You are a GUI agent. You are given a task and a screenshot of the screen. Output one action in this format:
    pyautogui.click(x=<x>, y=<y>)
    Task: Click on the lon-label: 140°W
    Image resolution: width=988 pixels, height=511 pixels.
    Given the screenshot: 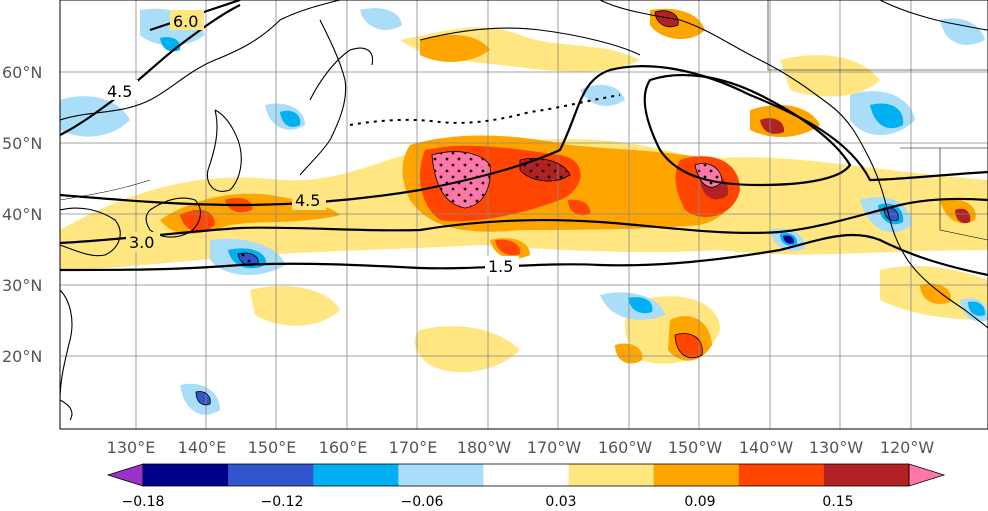 What is the action you would take?
    pyautogui.click(x=766, y=447)
    